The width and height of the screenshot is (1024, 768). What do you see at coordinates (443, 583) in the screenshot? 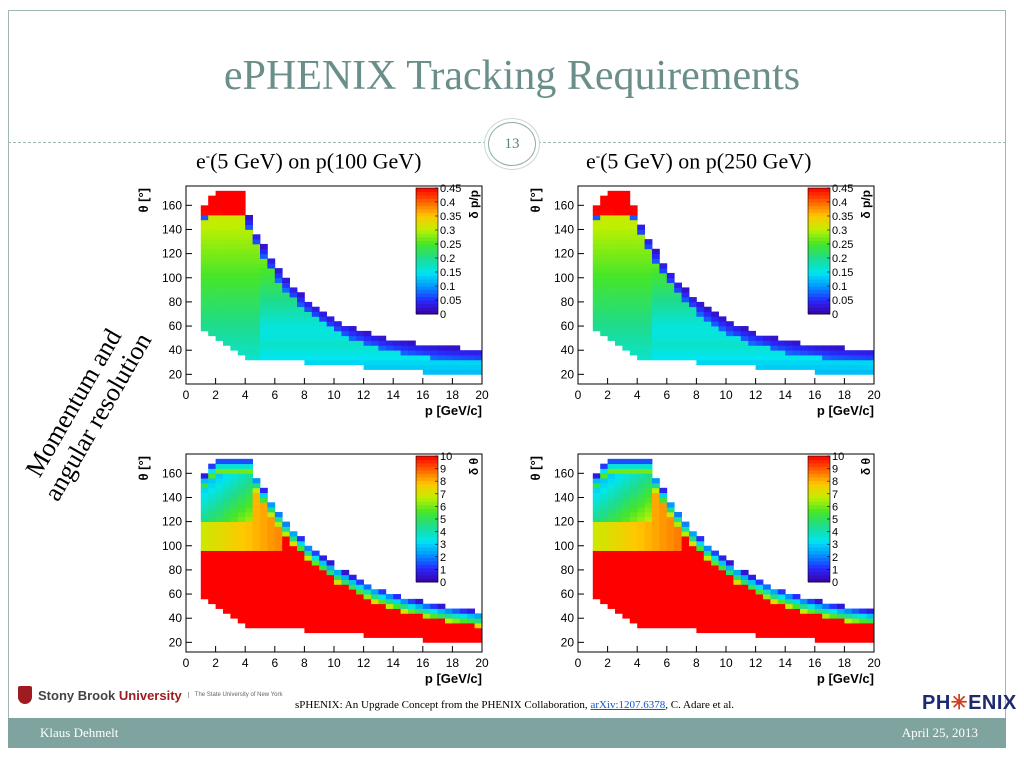
I see `z-tick-label: 0` at bounding box center [443, 583].